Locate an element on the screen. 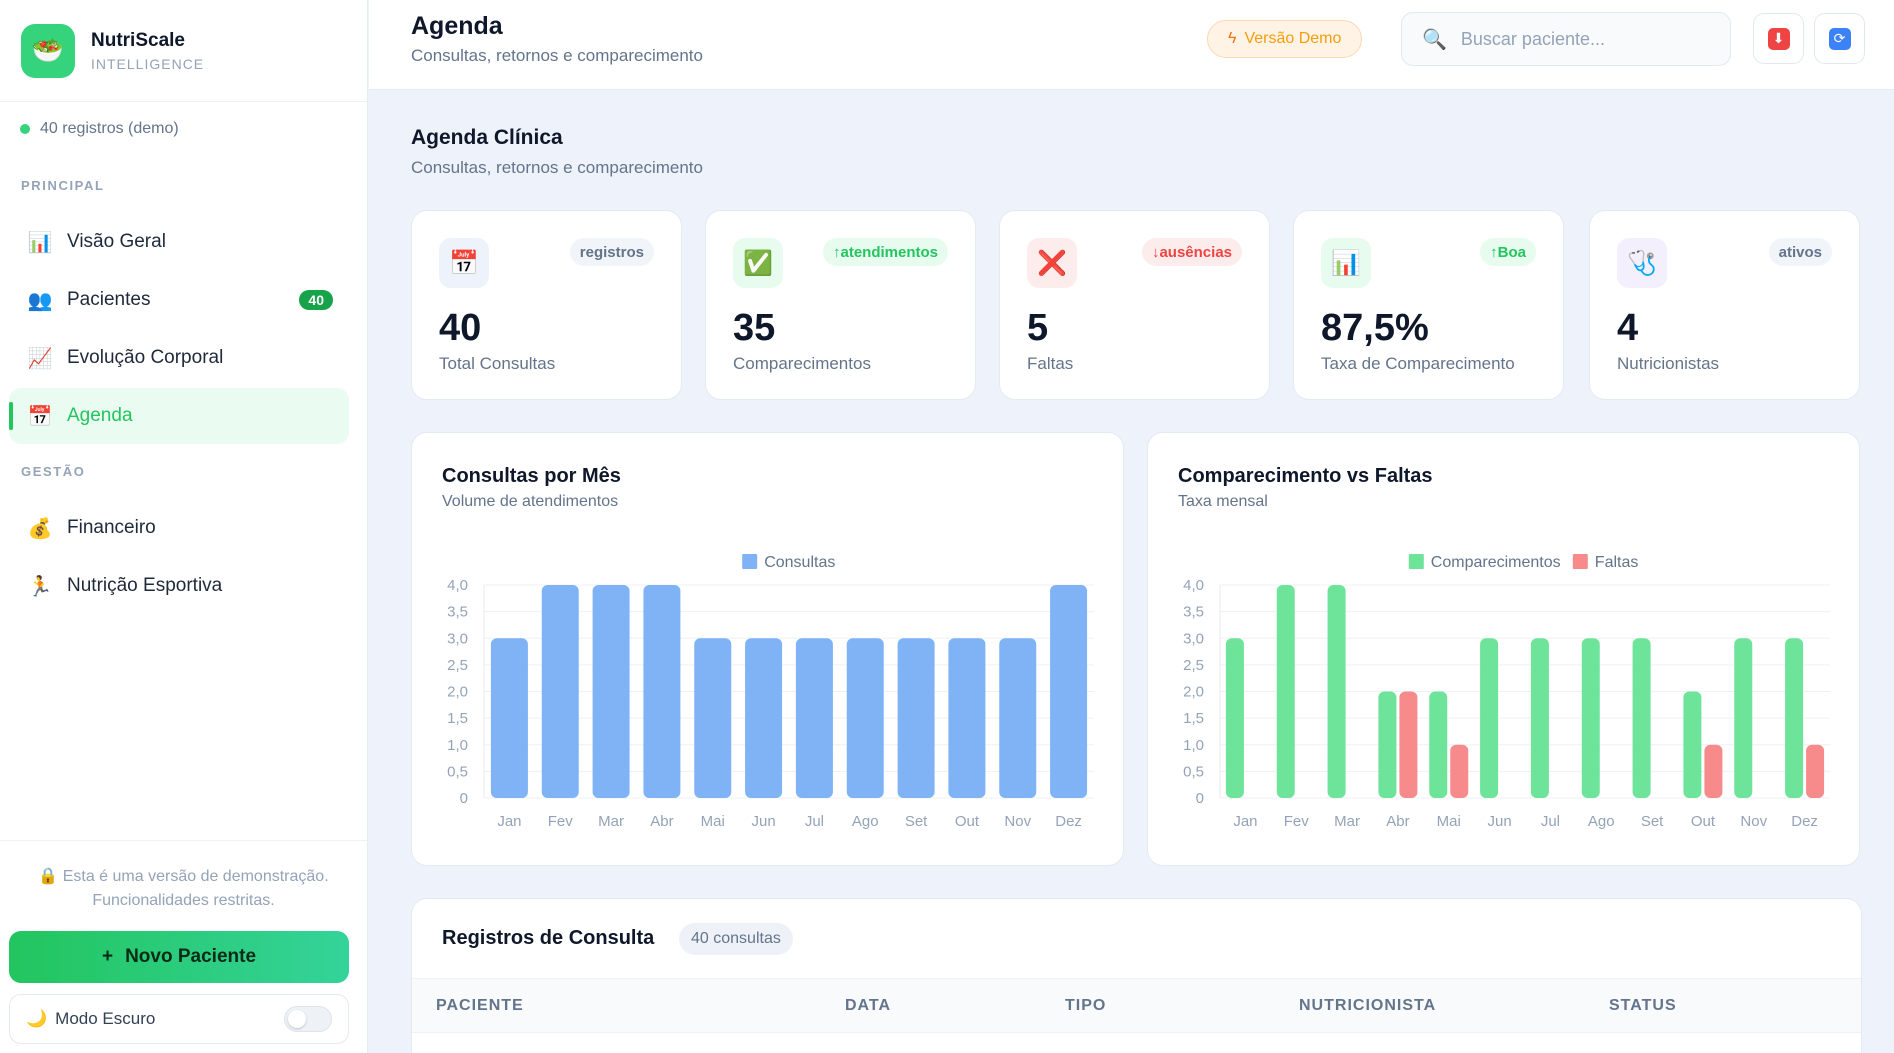 The height and width of the screenshot is (1053, 1894). legend-label: Faltas is located at coordinates (1617, 562).